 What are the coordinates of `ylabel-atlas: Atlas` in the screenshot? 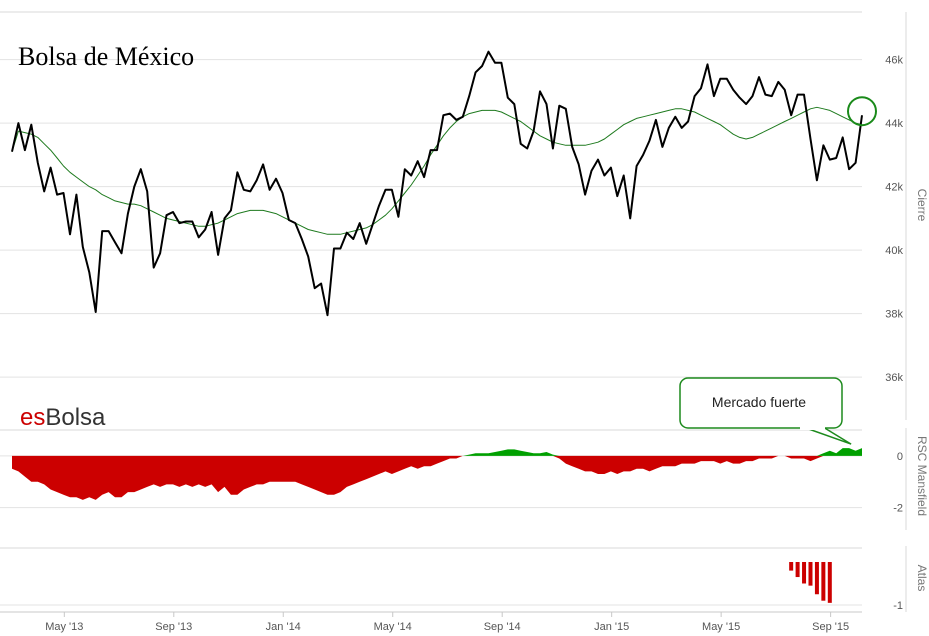 It's located at (922, 578).